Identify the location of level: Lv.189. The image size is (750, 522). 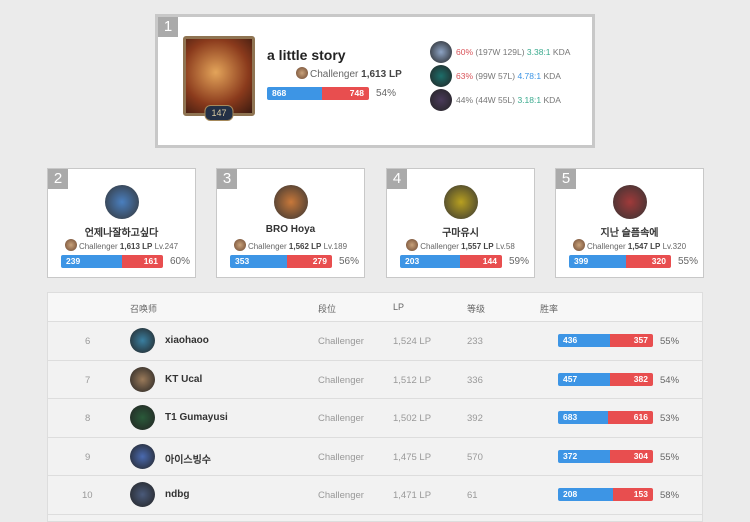
(335, 246).